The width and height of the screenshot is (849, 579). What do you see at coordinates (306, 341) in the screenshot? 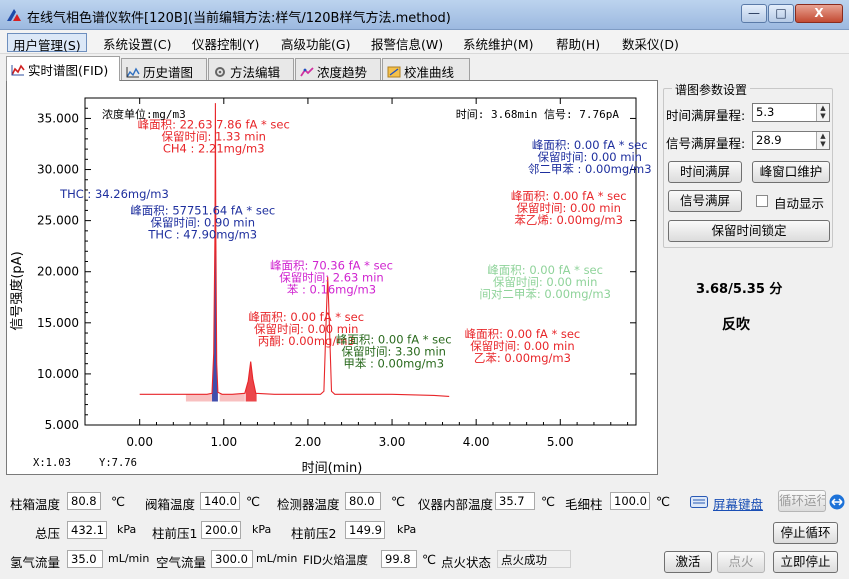
I see `peak-annotation-text: 丙酮: 0.00mg/m3` at bounding box center [306, 341].